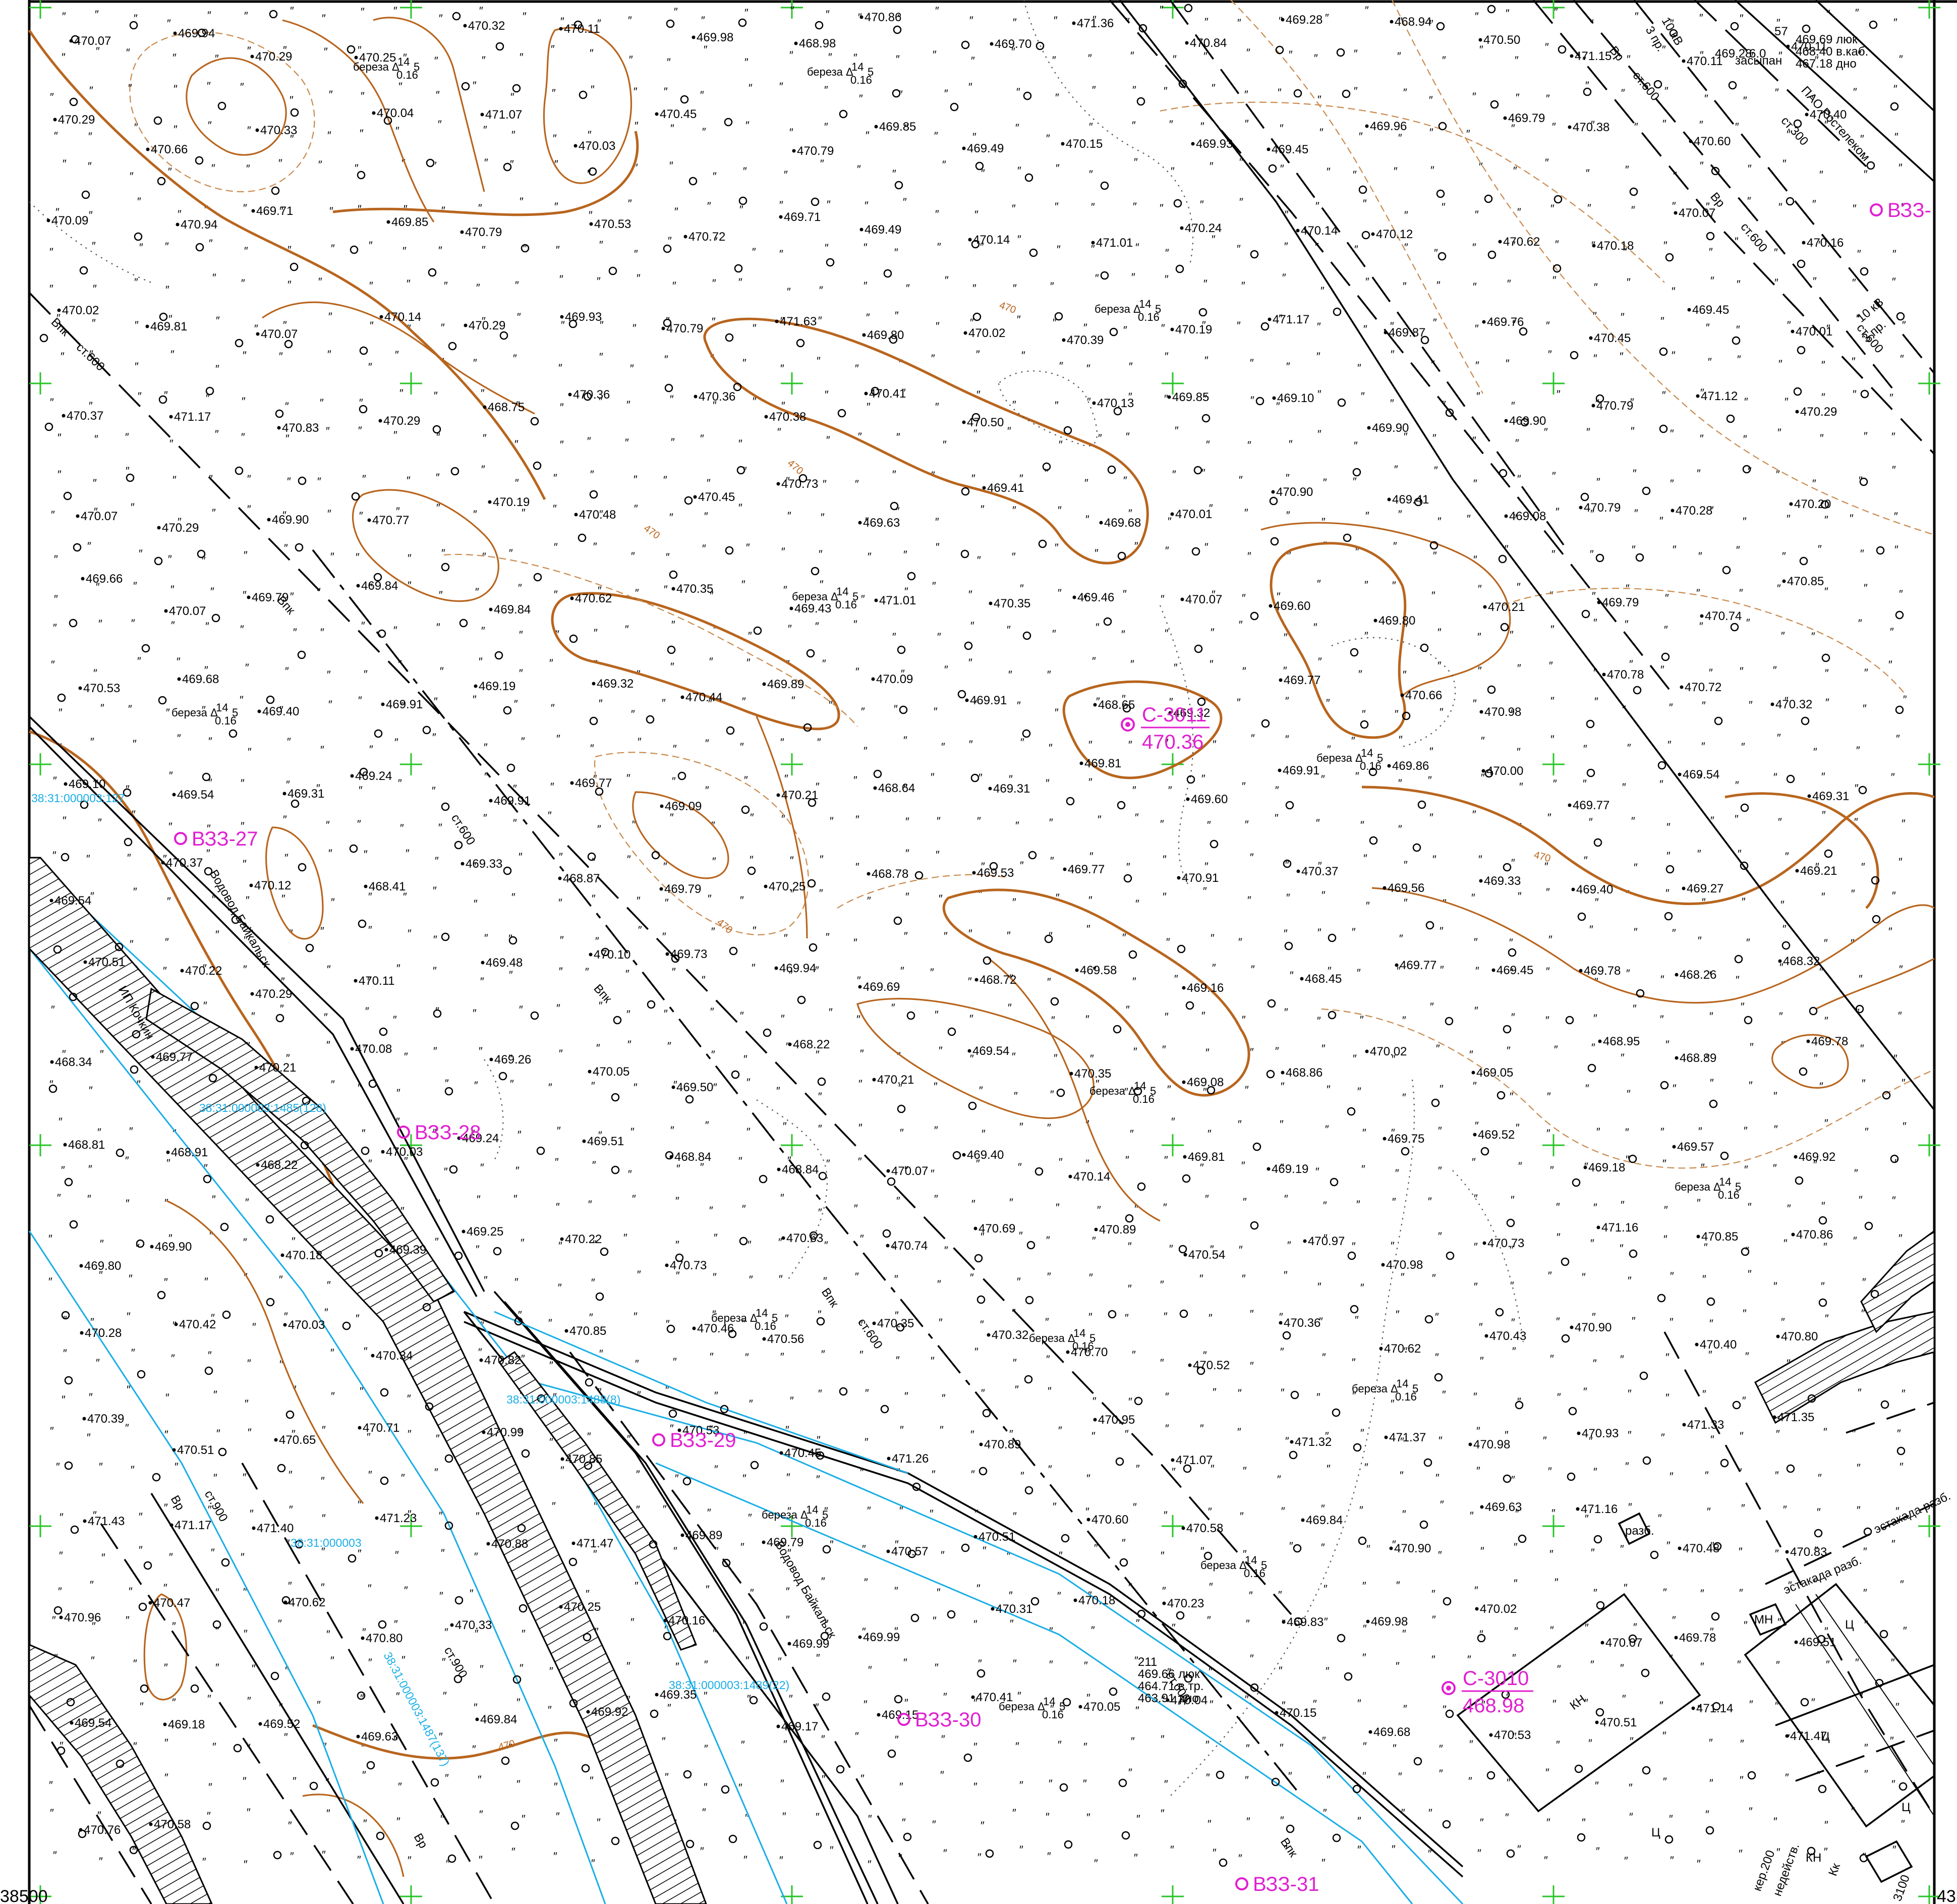  Describe the element at coordinates (1487, 1692) in the screenshot. I see `well-c3010: С-3010 468.98` at that location.